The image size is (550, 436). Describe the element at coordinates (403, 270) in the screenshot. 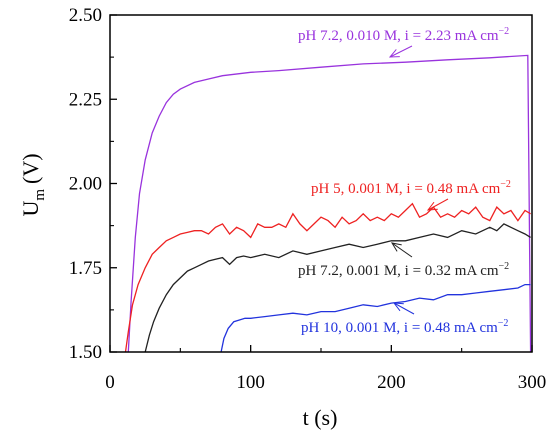

I see `series-label-2: pH 7.2, 0.001 M, i = 0.32 mA cm−2` at that location.